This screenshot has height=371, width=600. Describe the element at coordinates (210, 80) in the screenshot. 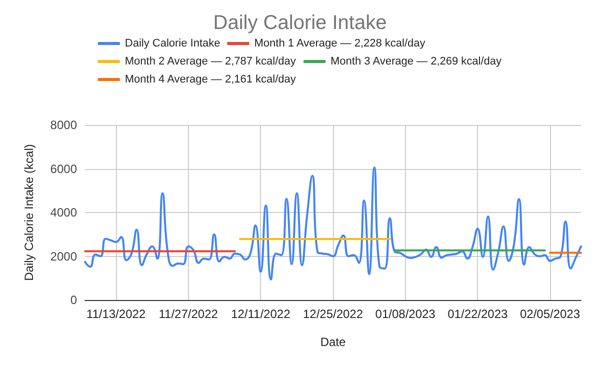

I see `legend-label: Month 4 Average — 2,161 kcal/day` at that location.